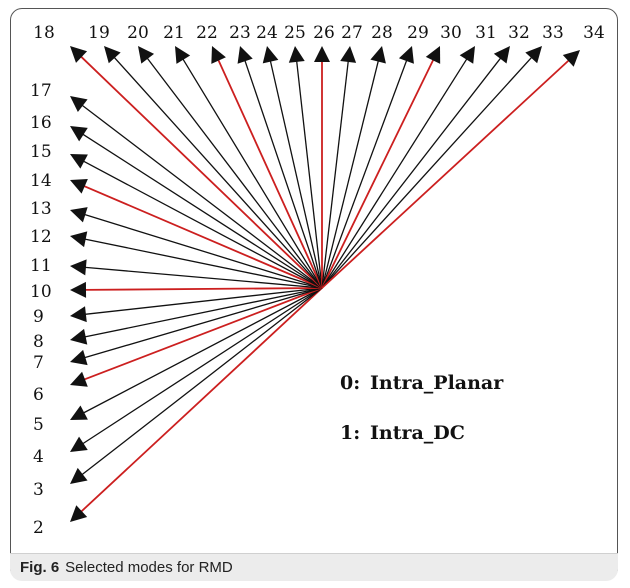  What do you see at coordinates (38, 342) in the screenshot?
I see `mode-label-8: 8` at bounding box center [38, 342].